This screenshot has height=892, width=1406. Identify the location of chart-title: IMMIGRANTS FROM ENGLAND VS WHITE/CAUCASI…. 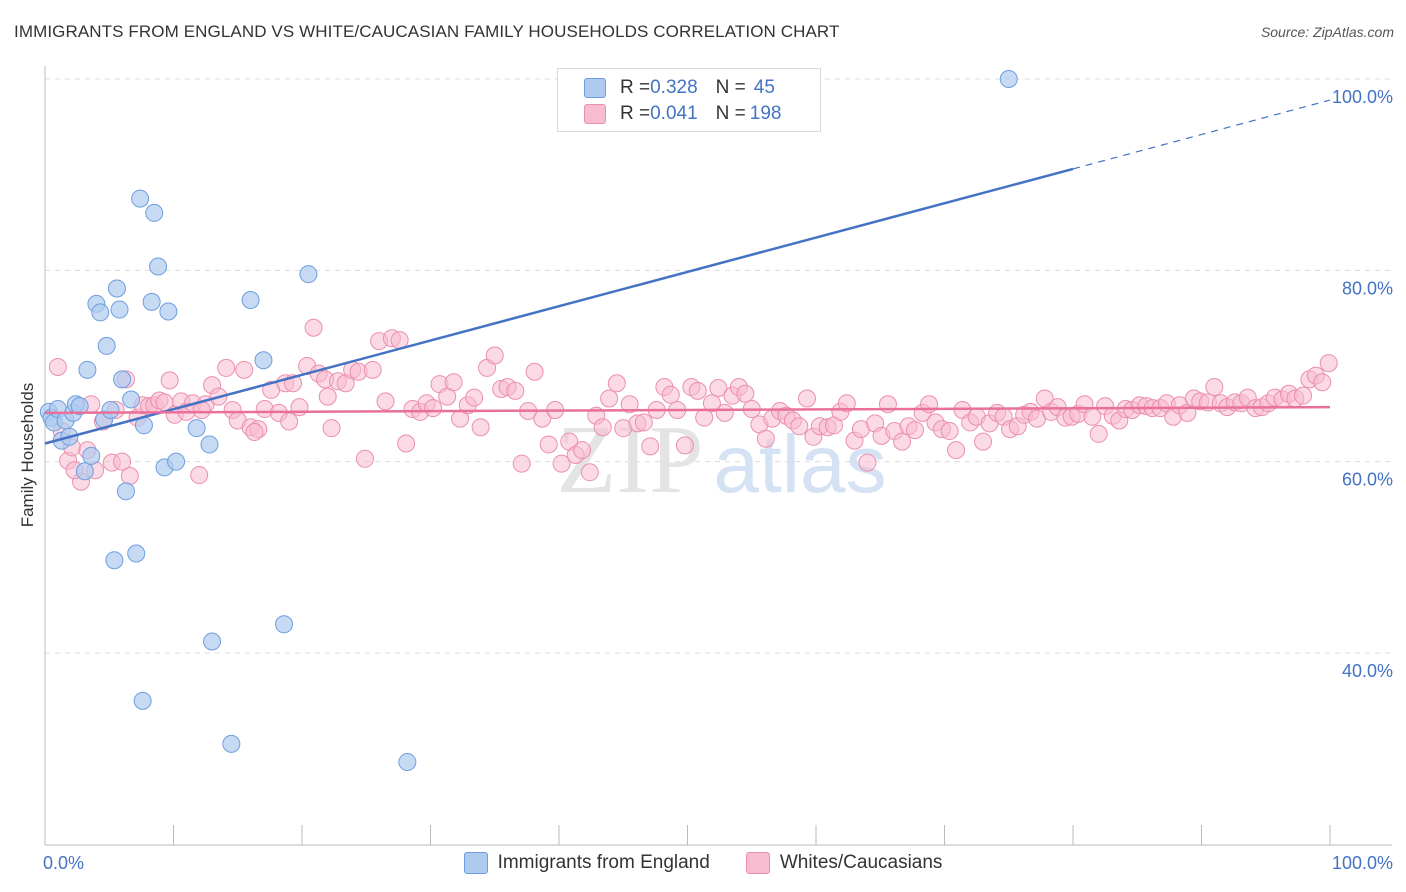
(427, 31).